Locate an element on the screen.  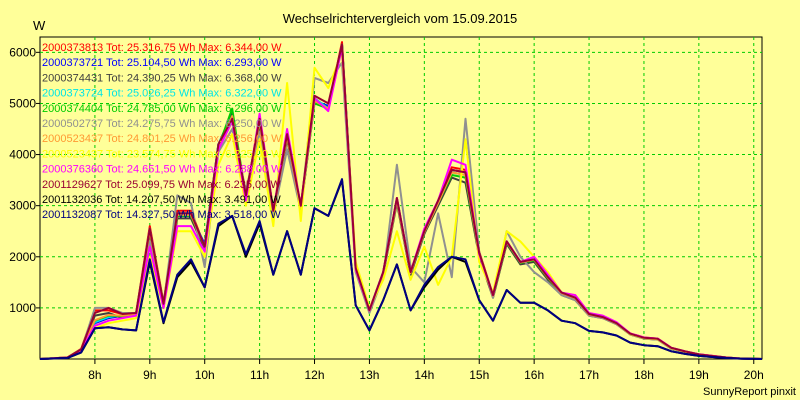
y-tick-label: 1000 is located at coordinates (22, 308).